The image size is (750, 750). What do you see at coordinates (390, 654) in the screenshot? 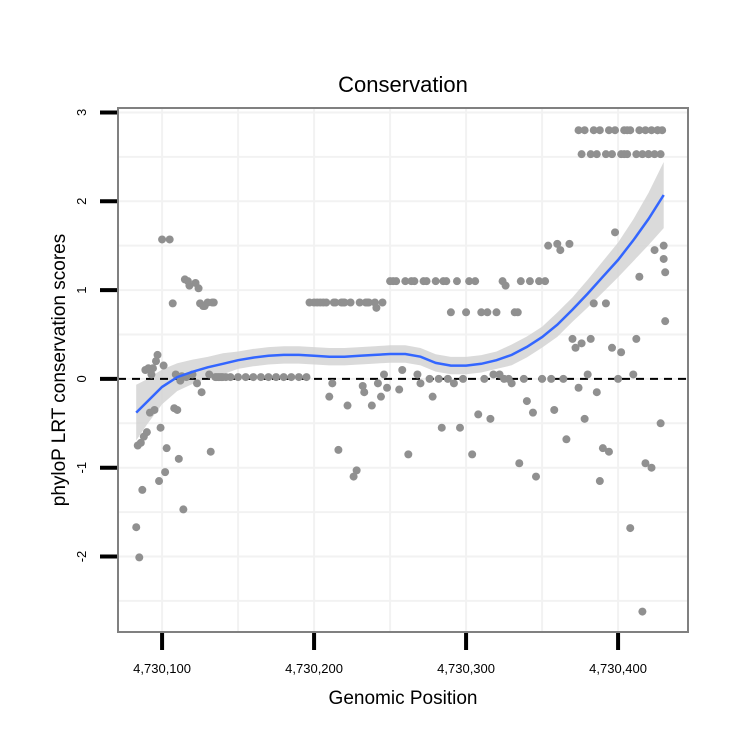
I see `x-axis: 4,730,100 4,730,200 4,730,300 4,730,400` at bounding box center [390, 654].